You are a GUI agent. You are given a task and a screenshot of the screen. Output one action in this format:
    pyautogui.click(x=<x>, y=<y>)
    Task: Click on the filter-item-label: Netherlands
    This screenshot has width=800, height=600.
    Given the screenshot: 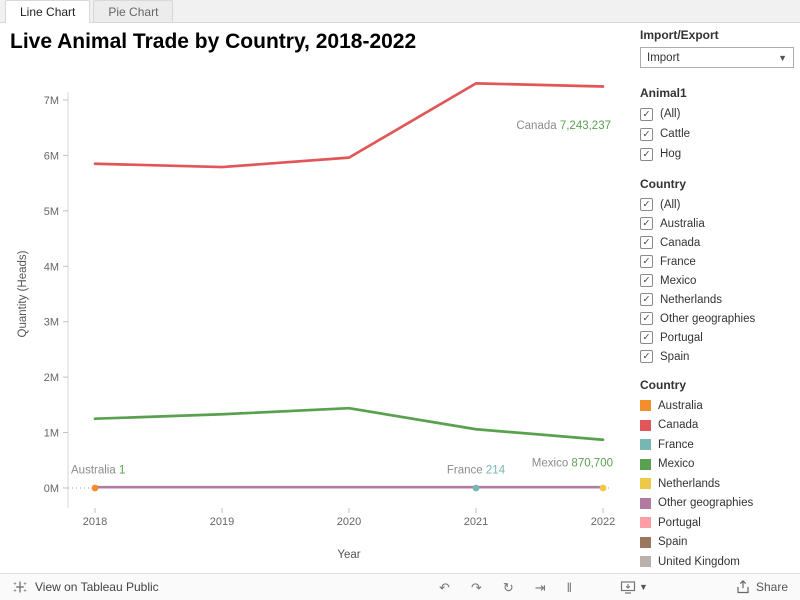 What is the action you would take?
    pyautogui.click(x=691, y=299)
    